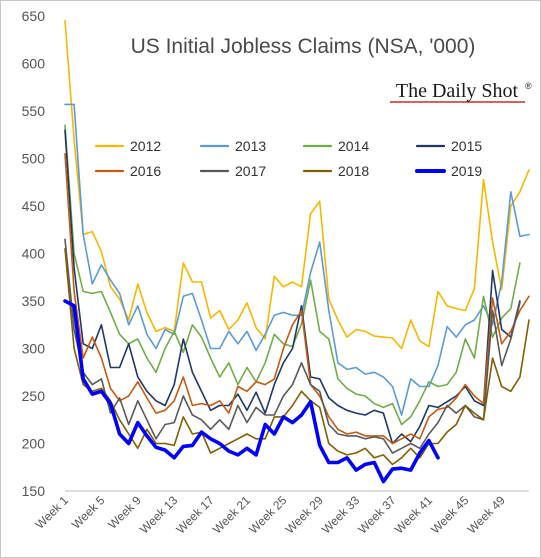  Describe the element at coordinates (34, 254) in the screenshot. I see `y-tick-label: 400` at that location.